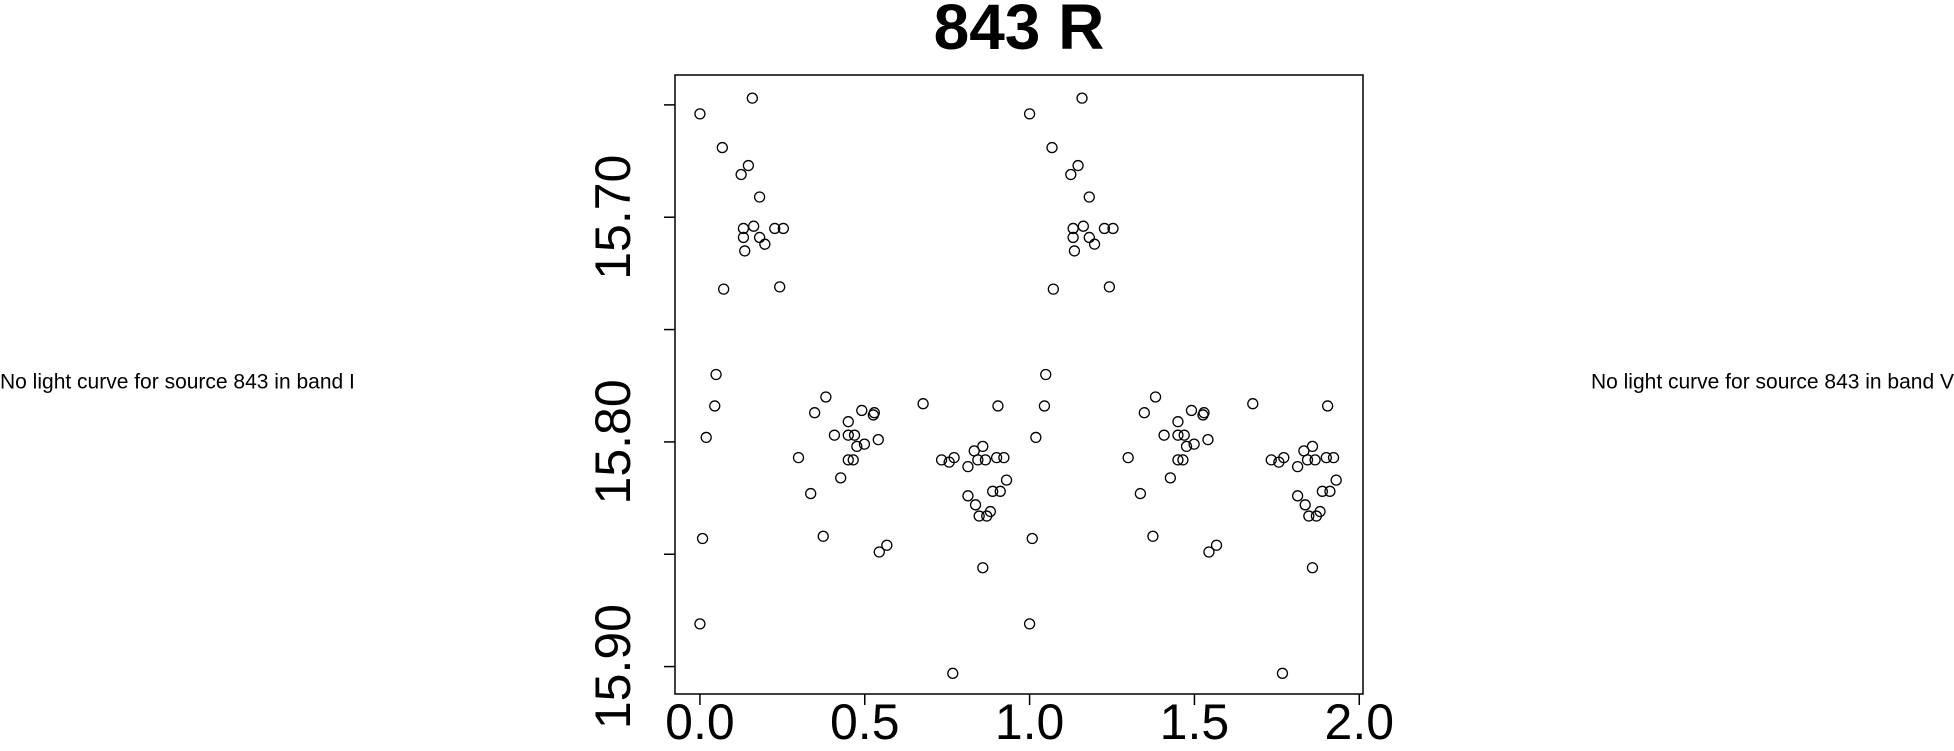 This screenshot has width=1954, height=751. What do you see at coordinates (613, 666) in the screenshot?
I see `y-tick-label: 15.90` at bounding box center [613, 666].